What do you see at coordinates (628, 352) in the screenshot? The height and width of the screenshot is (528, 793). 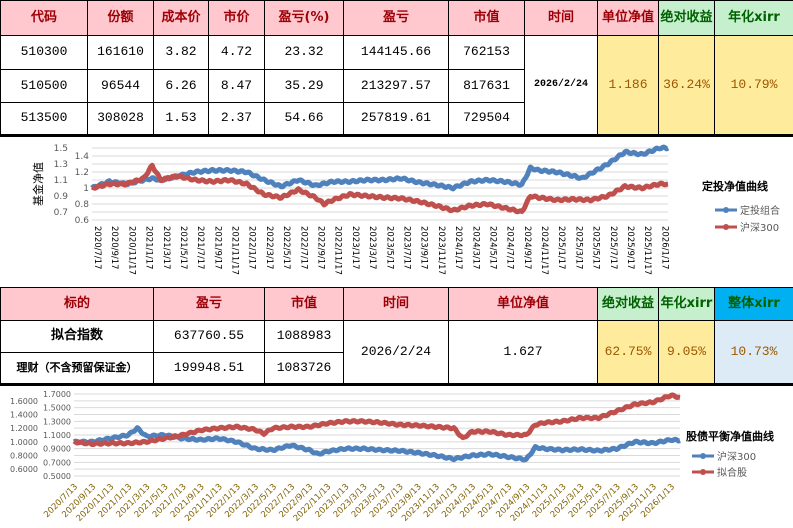 I see `abs-return-cell: 62.75%` at bounding box center [628, 352].